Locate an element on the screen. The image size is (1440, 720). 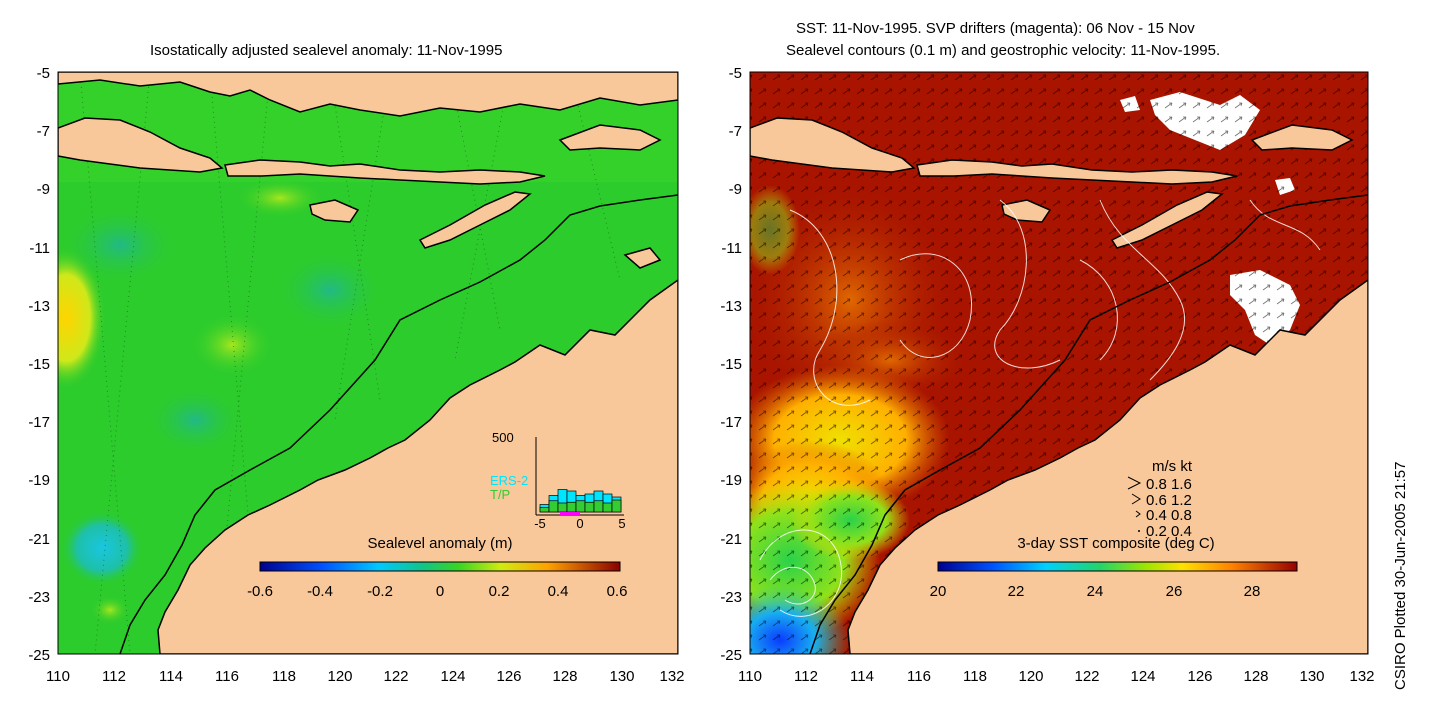
sla-high-anomaly is located at coordinates (82, 318).